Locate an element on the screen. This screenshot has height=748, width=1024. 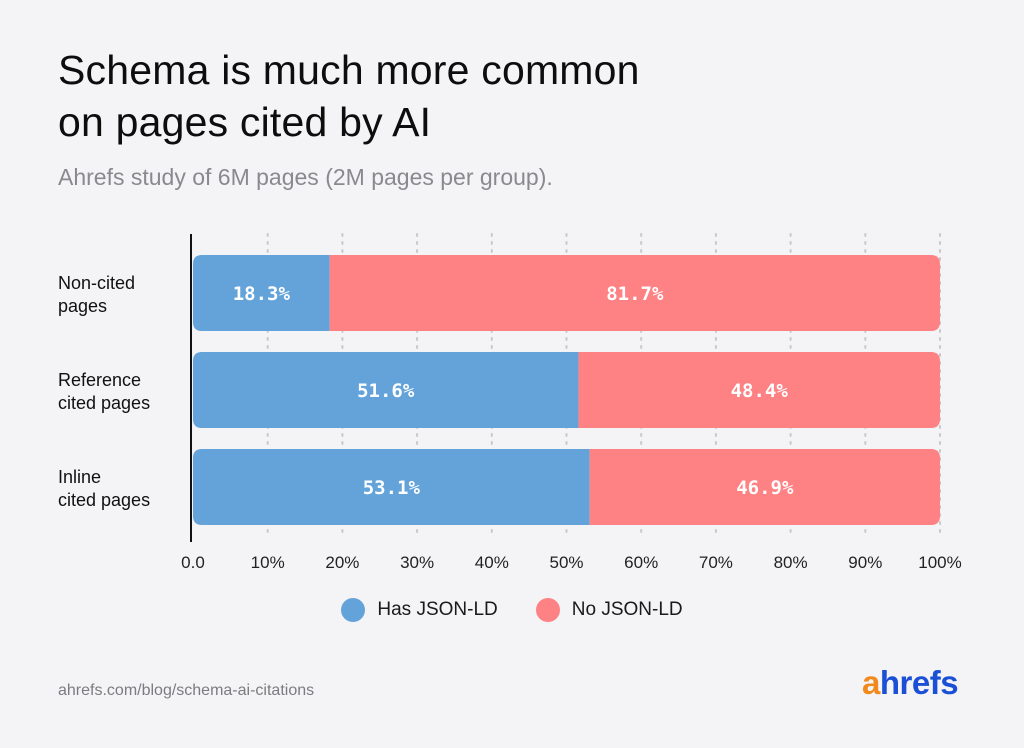
data-label: 53.1% is located at coordinates (392, 488).